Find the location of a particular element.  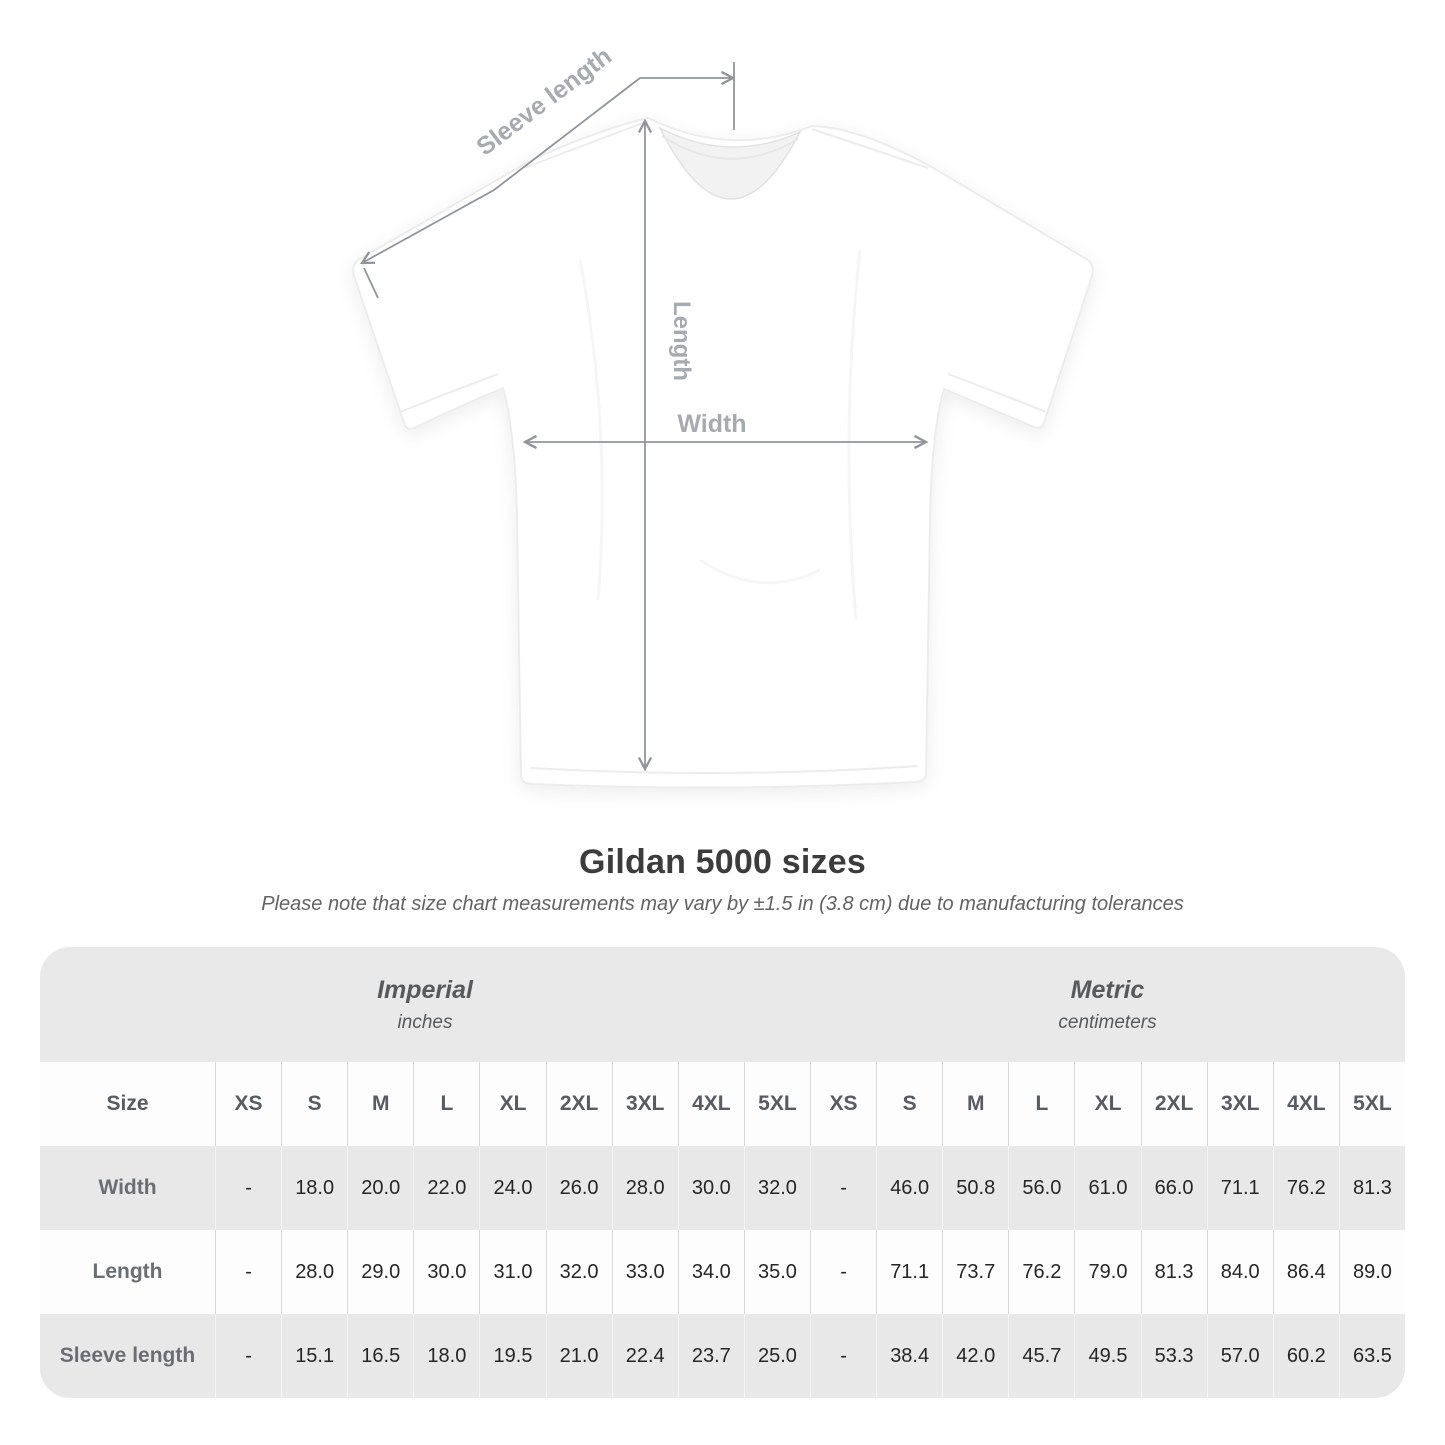

metric-label: Metric is located at coordinates (1107, 989).